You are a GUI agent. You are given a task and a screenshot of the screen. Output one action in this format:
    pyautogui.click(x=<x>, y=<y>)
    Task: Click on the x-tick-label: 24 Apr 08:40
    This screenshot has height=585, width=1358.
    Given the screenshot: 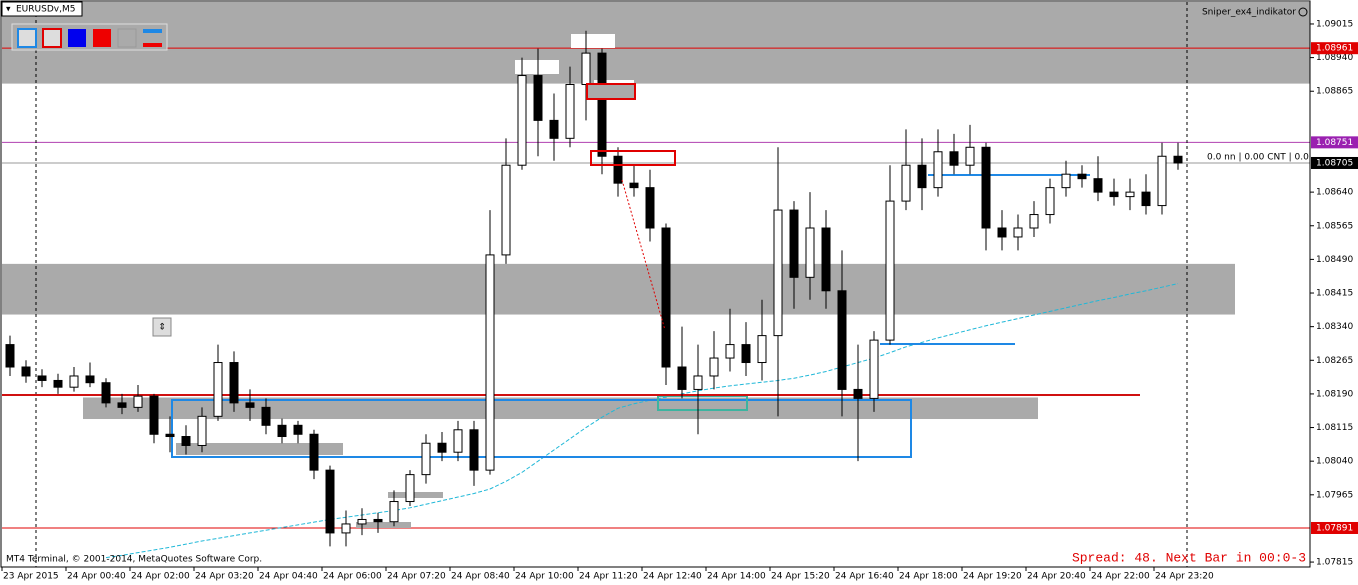 What is the action you would take?
    pyautogui.click(x=480, y=577)
    